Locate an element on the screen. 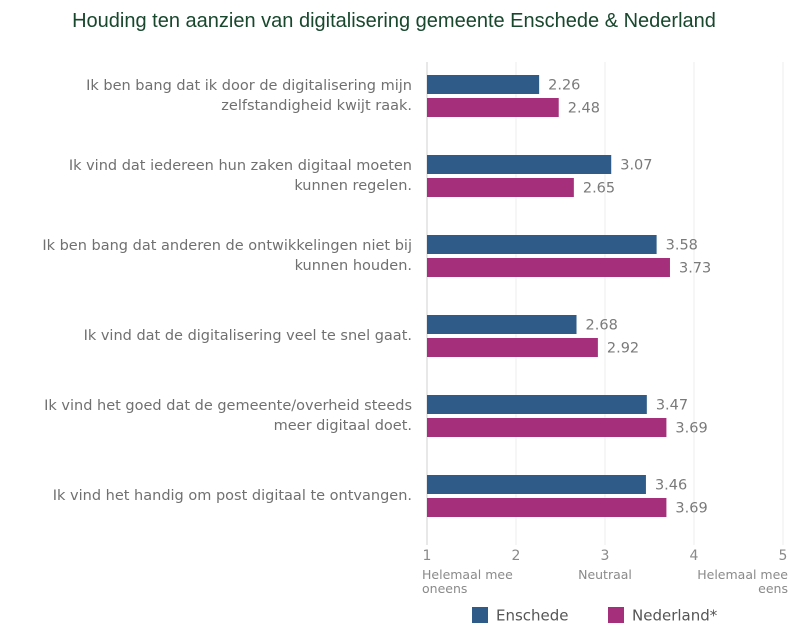  value-label: 3.47 is located at coordinates (672, 406).